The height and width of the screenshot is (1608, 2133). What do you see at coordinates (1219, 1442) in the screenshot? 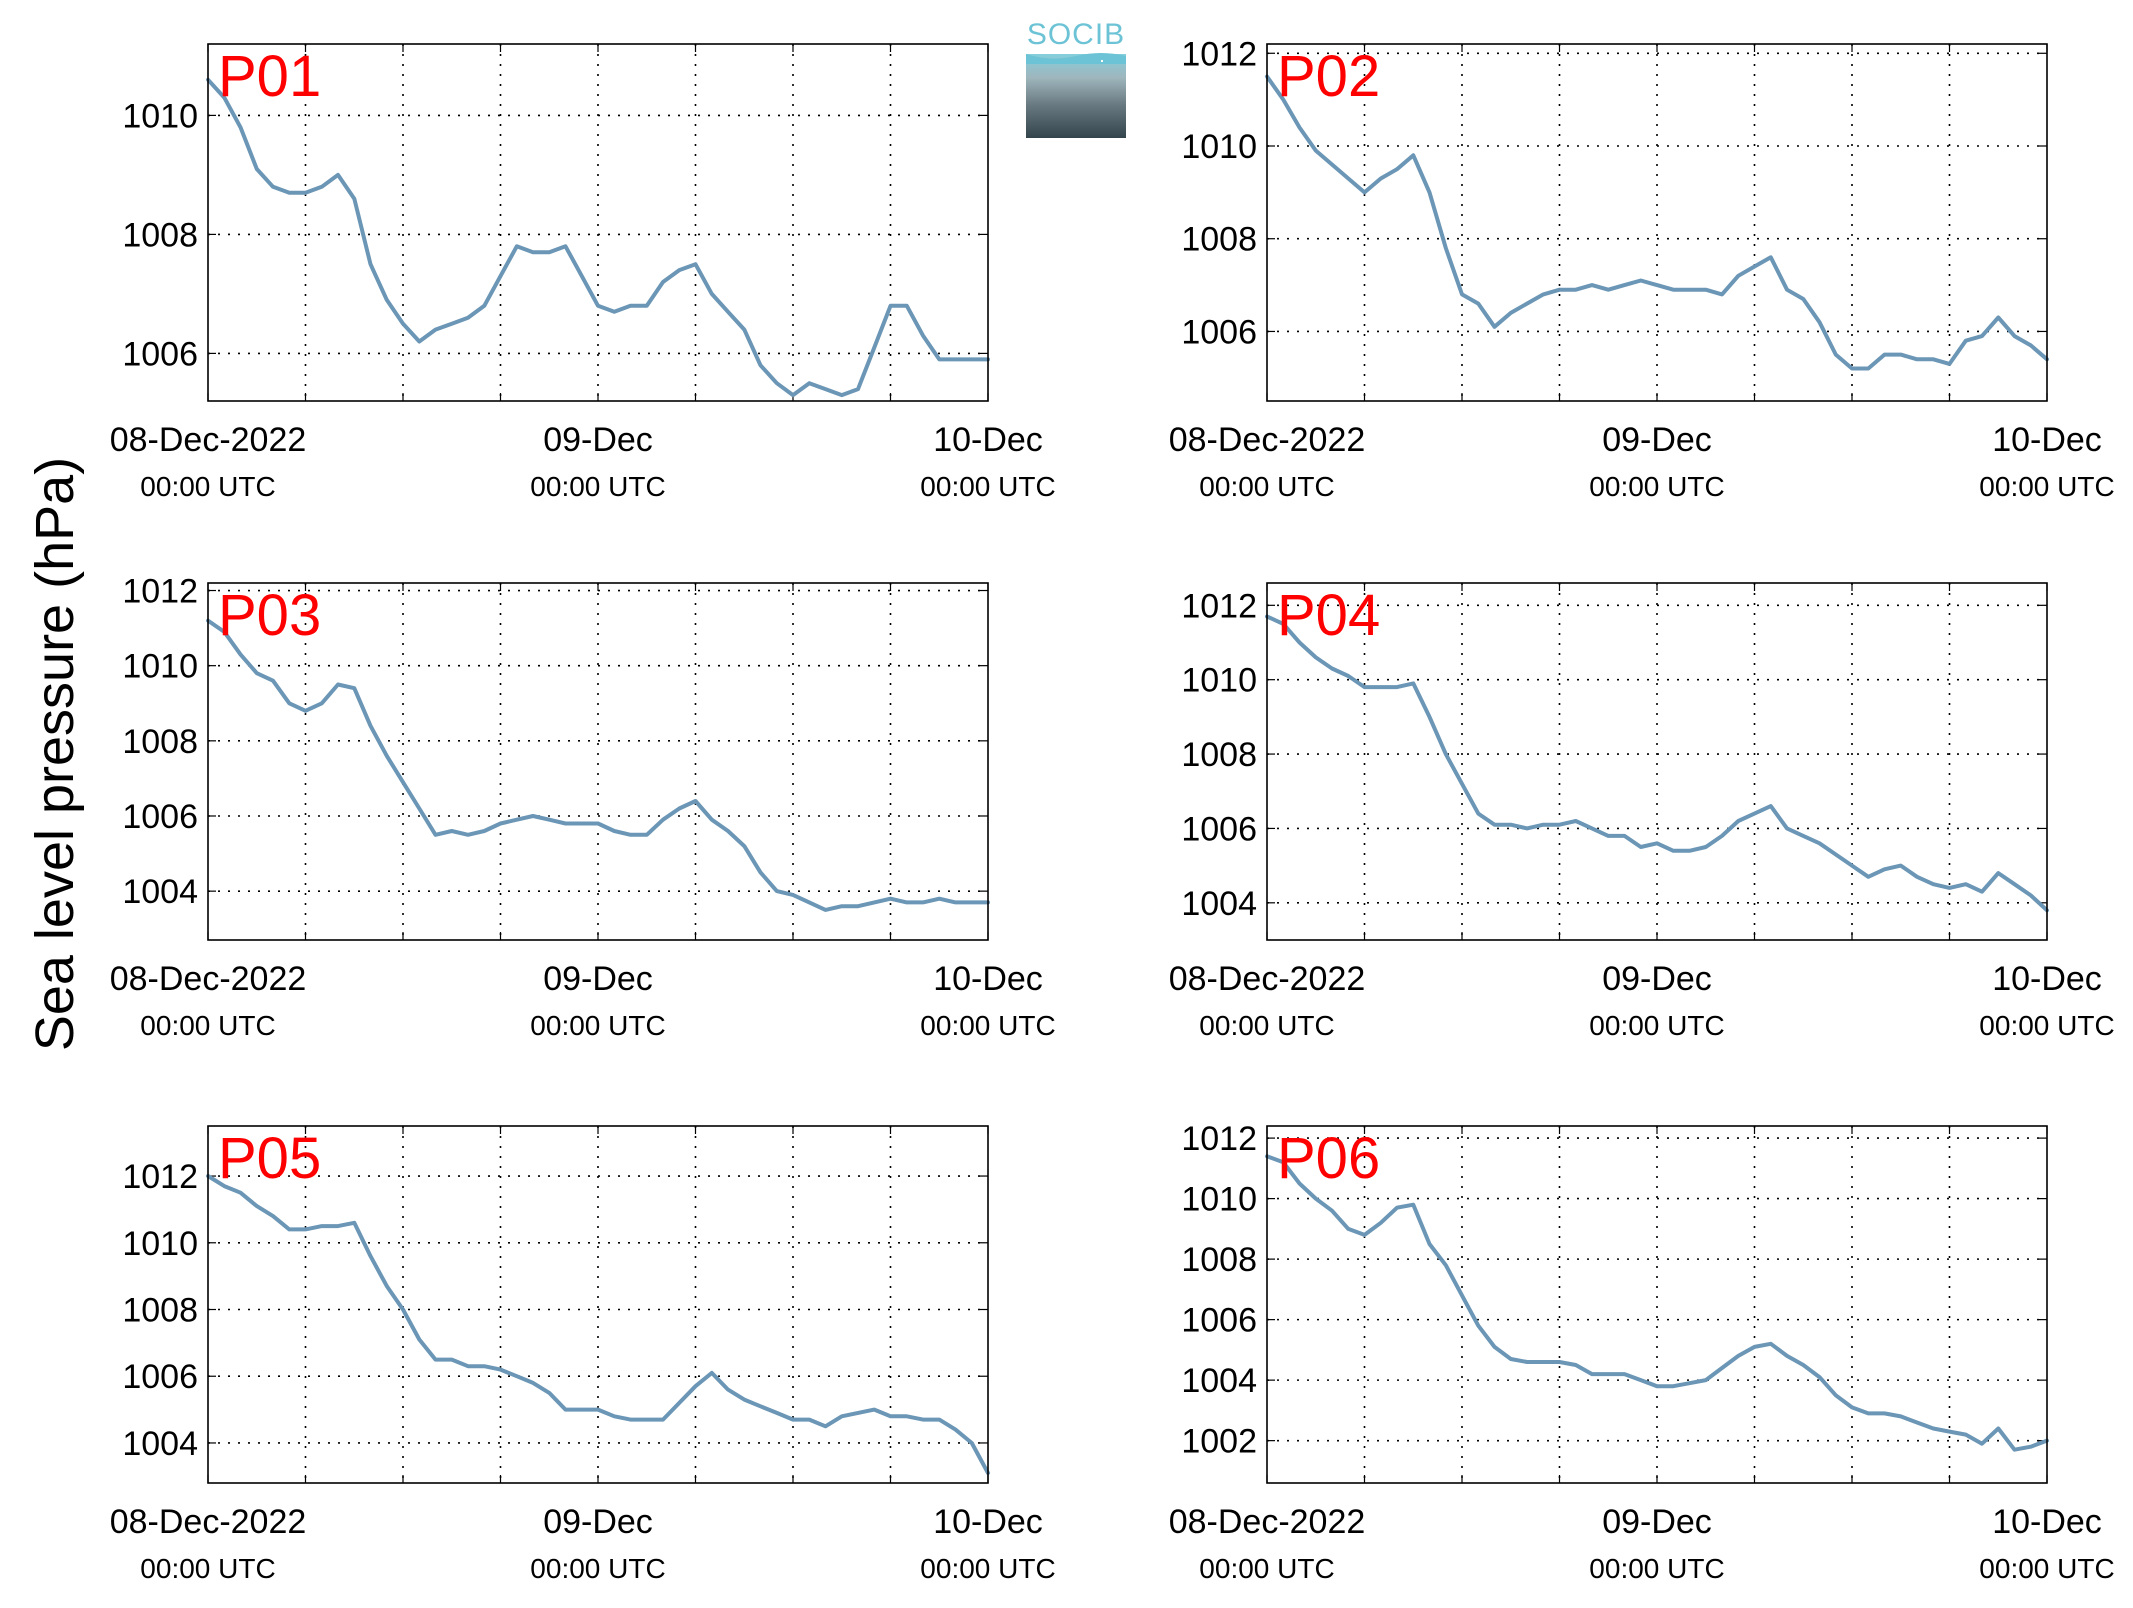
I see `y-tick-label: 1002` at bounding box center [1219, 1442].